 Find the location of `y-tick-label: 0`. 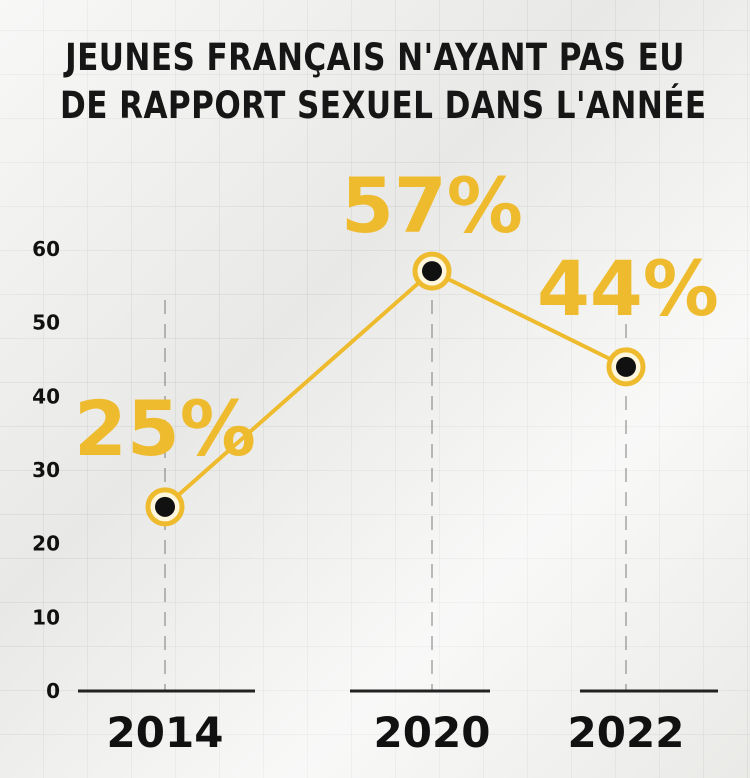

y-tick-label: 0 is located at coordinates (53, 691).